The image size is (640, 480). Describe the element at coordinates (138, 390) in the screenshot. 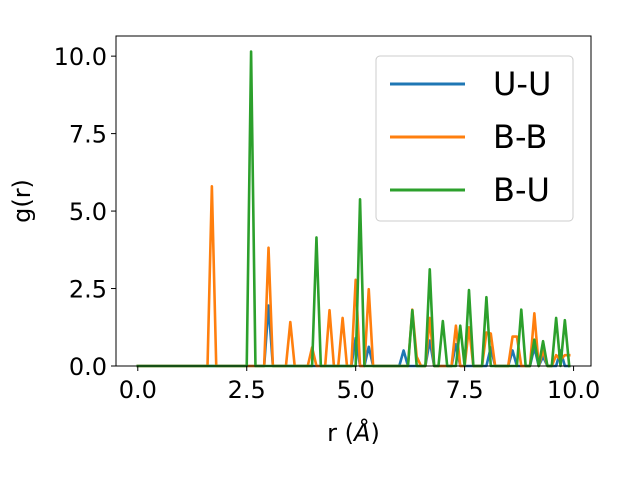

I see `x-tick-label: 0.0` at that location.